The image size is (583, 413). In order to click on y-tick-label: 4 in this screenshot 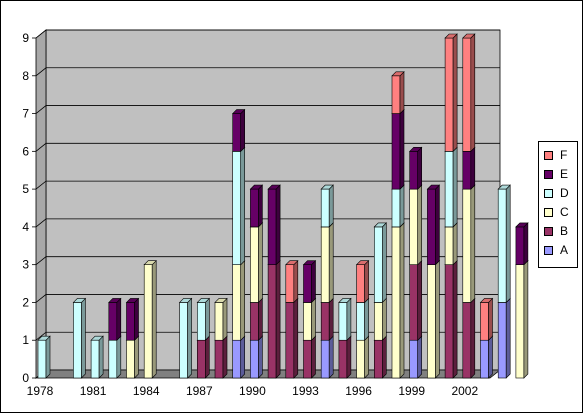, I will do `click(25, 227)`.